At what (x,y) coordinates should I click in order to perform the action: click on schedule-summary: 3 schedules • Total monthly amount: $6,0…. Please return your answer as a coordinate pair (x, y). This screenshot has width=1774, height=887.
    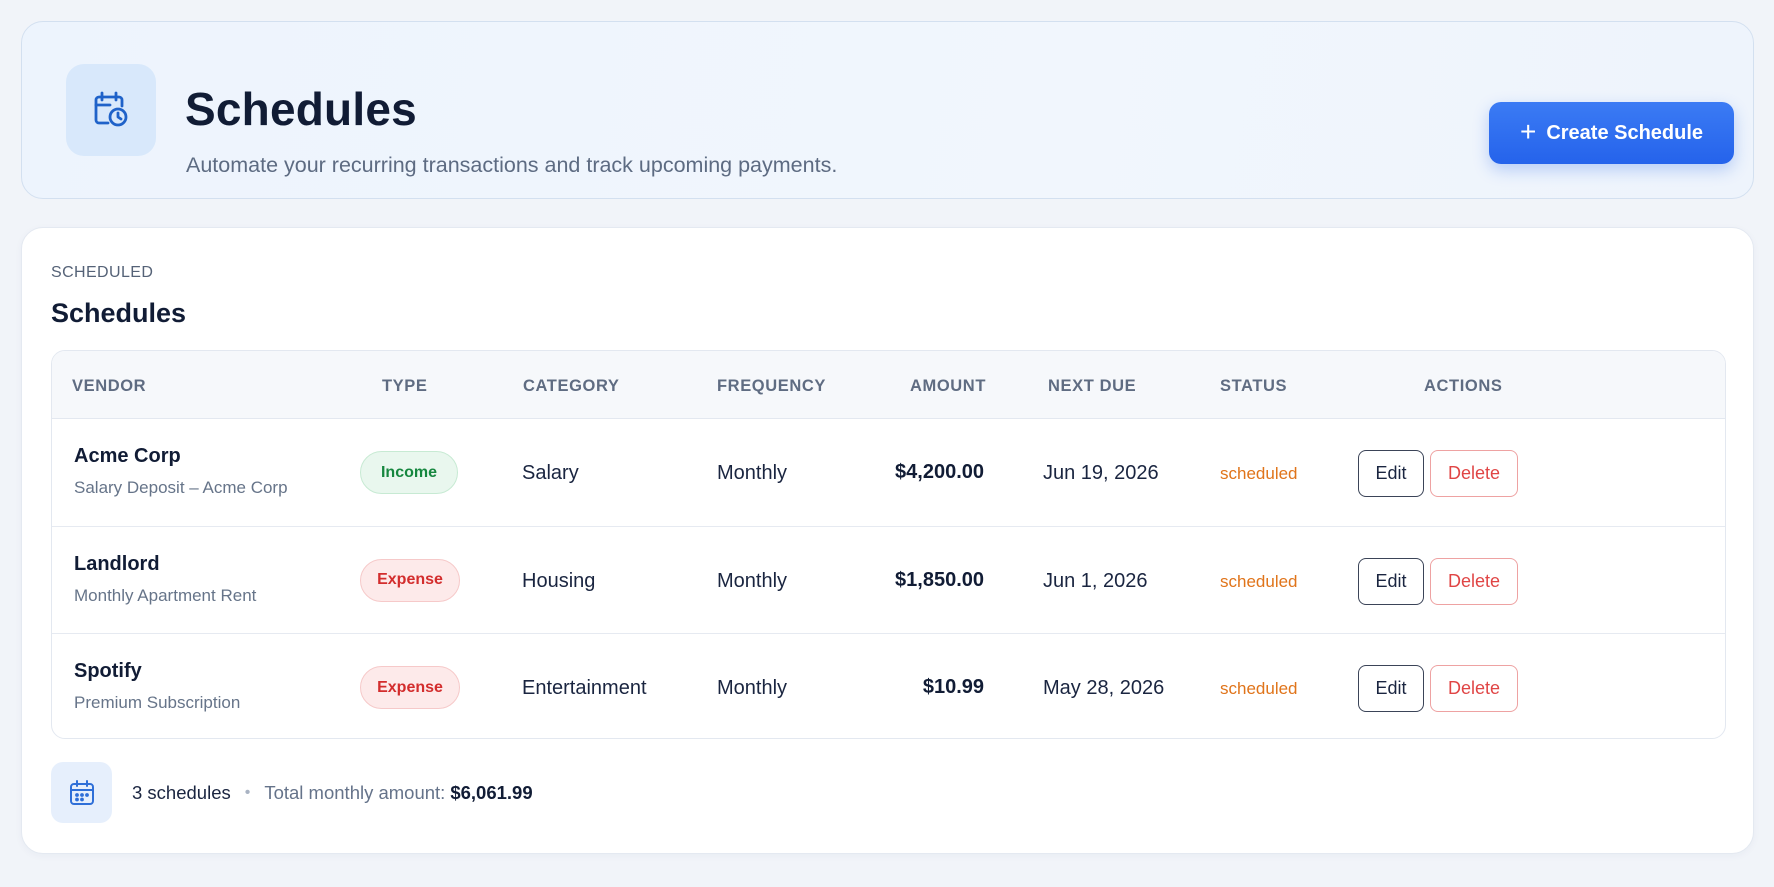
    Looking at the image, I should click on (332, 793).